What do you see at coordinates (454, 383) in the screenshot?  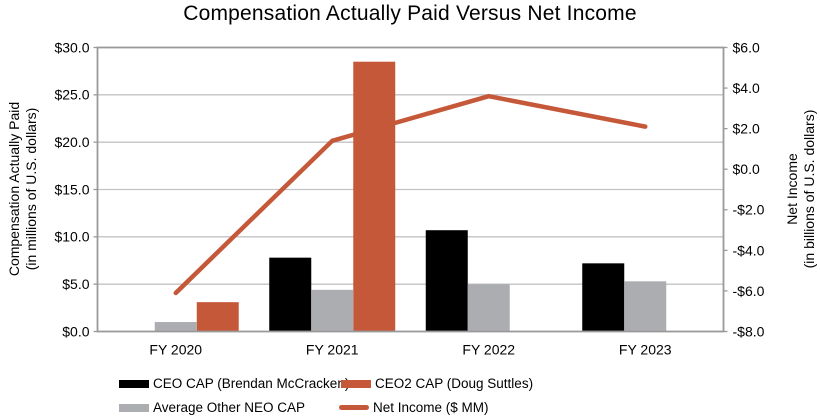 I see `legend-label-ceo2-cap: CEO2 CAP (Doug Suttles)` at bounding box center [454, 383].